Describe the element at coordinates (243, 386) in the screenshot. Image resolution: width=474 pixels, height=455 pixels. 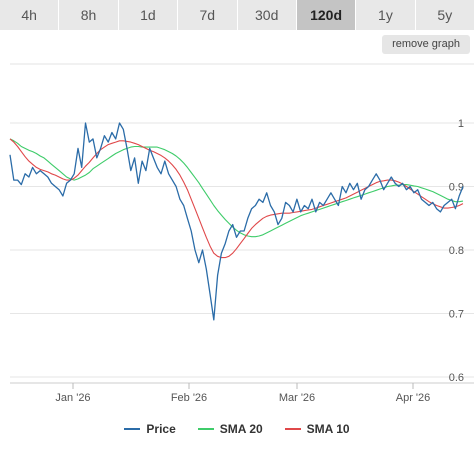
I see `x-axis-ticks` at that location.